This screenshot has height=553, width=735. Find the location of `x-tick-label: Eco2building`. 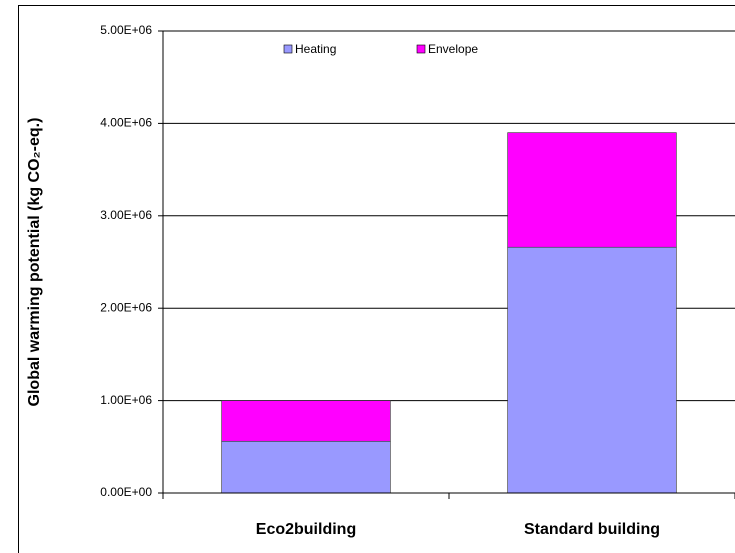

x-tick-label: Eco2building is located at coordinates (306, 529).